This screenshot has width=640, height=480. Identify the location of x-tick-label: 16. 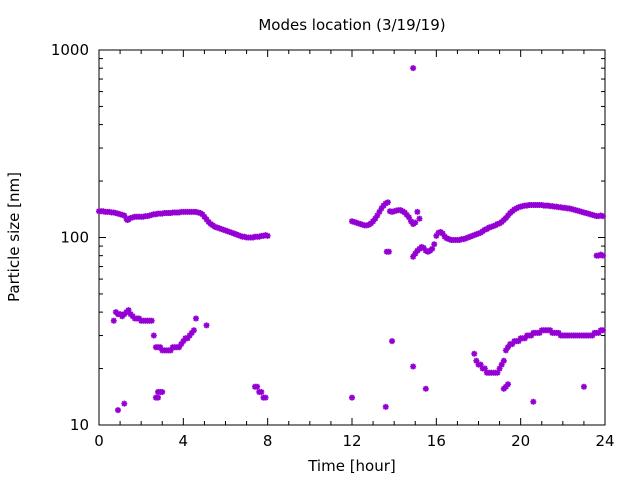
(436, 441).